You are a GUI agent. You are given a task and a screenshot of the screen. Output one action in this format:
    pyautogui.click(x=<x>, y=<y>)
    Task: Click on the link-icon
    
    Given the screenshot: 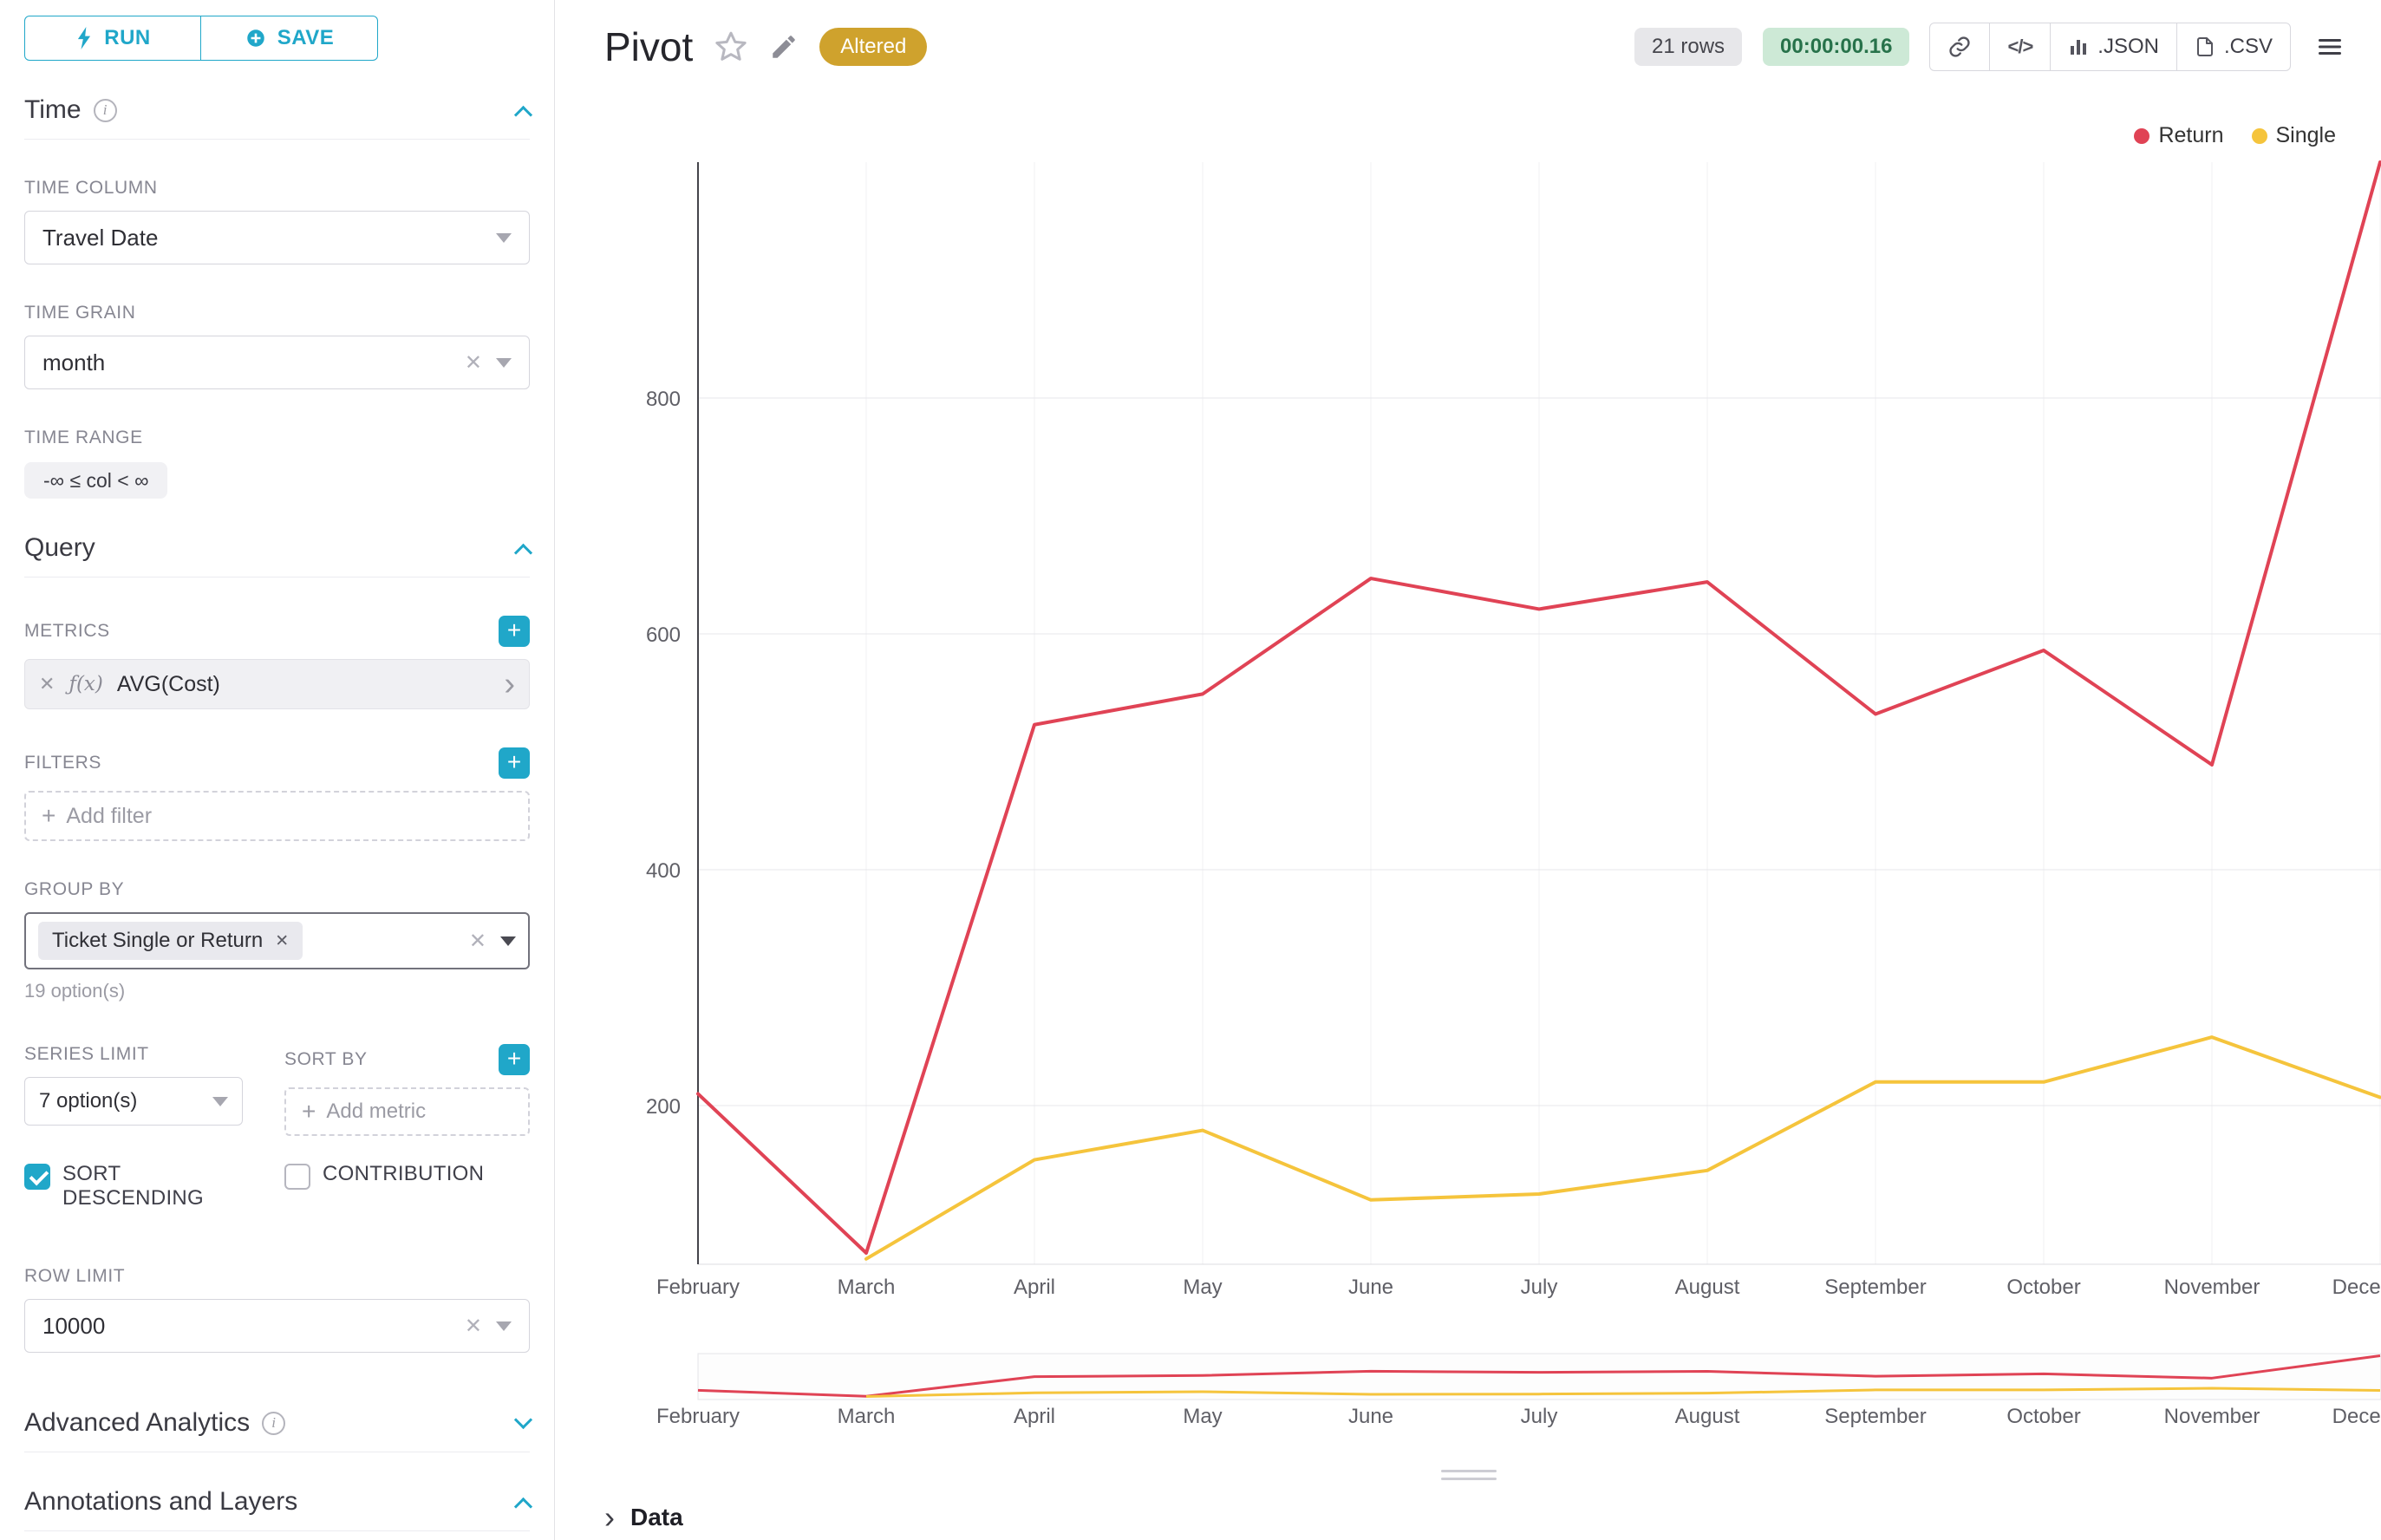 What is the action you would take?
    pyautogui.click(x=1960, y=46)
    